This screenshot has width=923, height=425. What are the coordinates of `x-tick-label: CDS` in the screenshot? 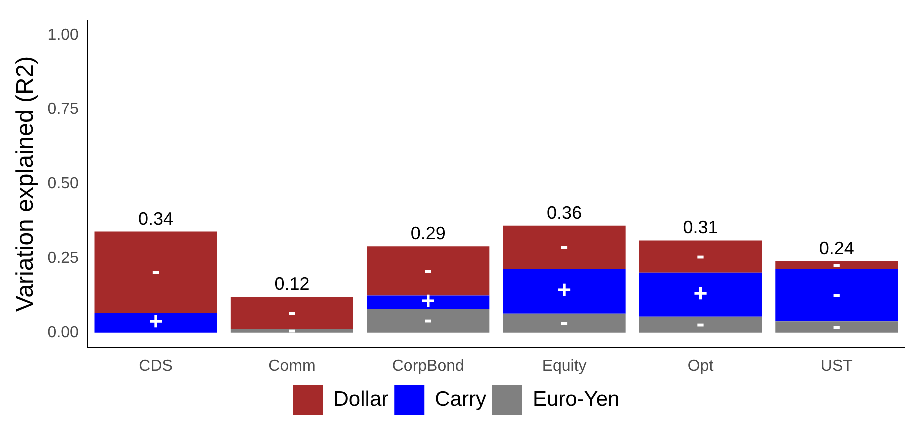 It's located at (156, 366).